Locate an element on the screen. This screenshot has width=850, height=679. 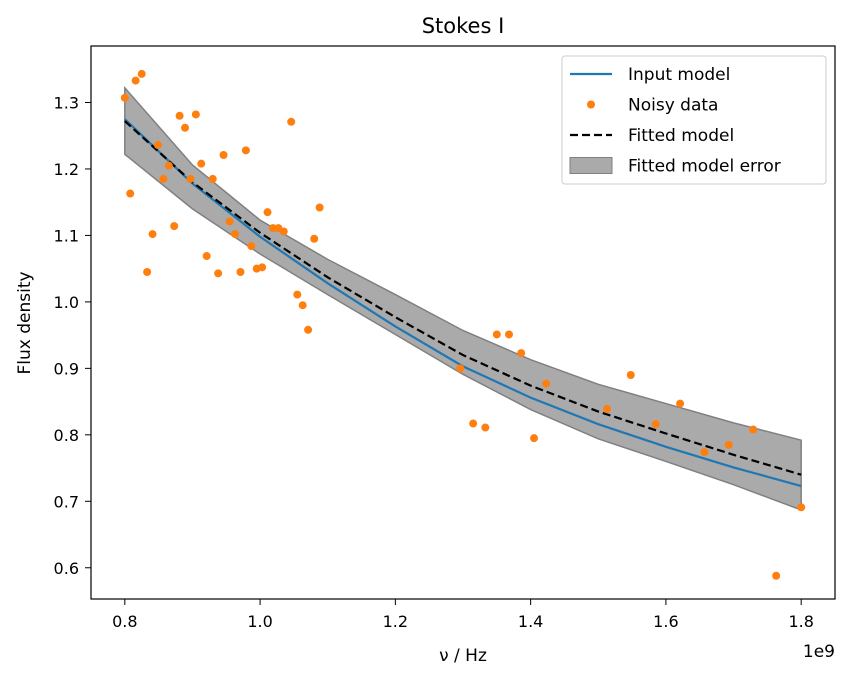
y-tick-label: 1.3 is located at coordinates (66, 102).